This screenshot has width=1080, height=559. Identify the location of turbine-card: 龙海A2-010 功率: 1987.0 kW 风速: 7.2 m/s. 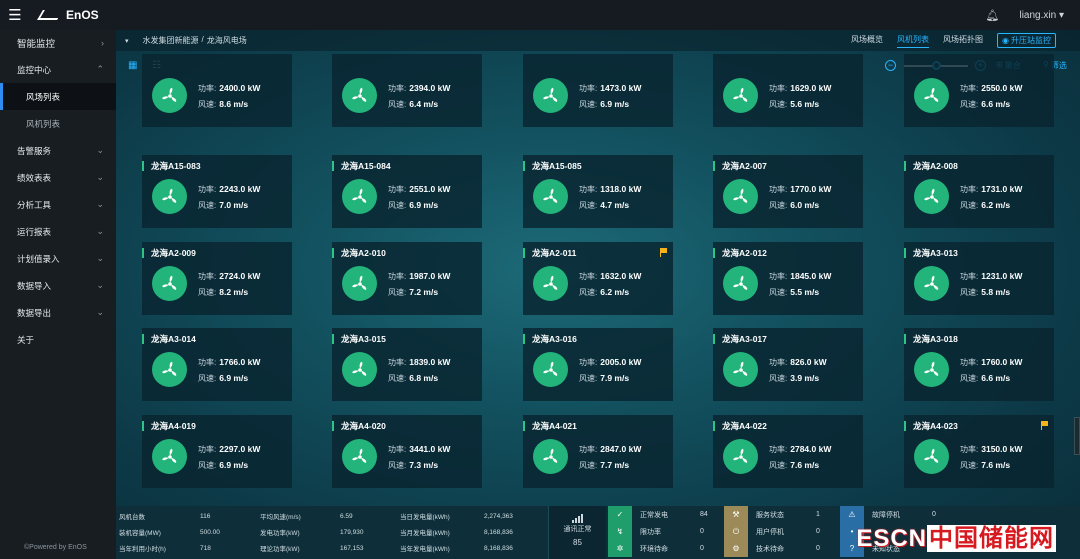
(407, 278).